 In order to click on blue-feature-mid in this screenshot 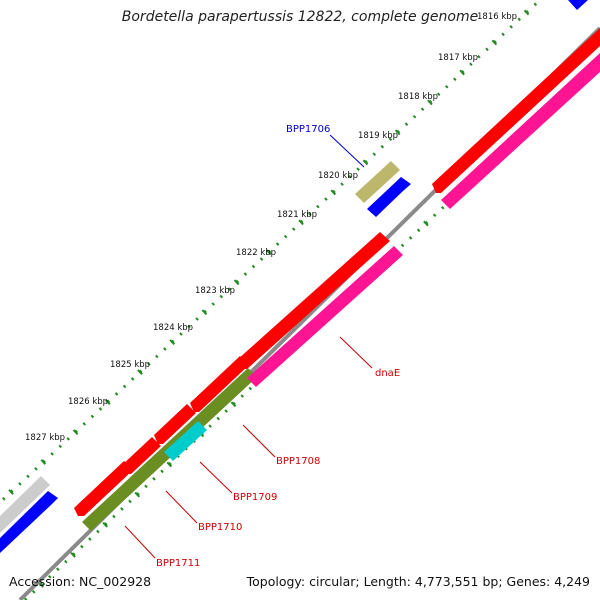, I will do `click(389, 197)`.